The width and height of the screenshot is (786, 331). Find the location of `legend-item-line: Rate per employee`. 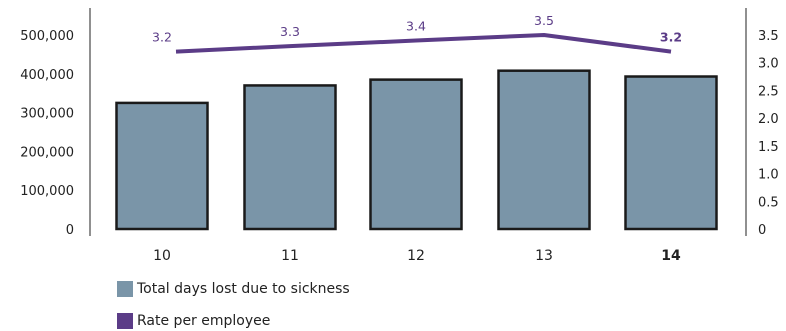

legend-item-line: Rate per employee is located at coordinates (193, 321).